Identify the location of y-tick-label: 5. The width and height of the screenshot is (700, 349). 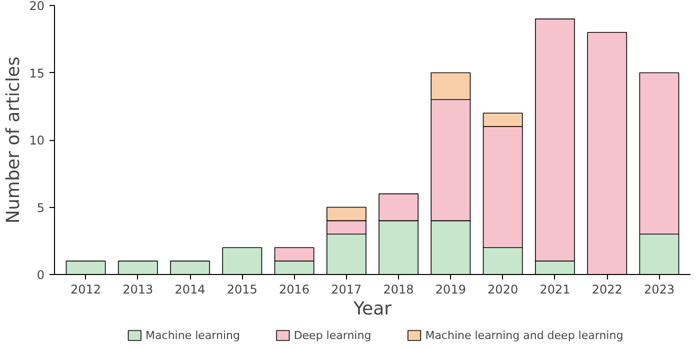
(40, 207).